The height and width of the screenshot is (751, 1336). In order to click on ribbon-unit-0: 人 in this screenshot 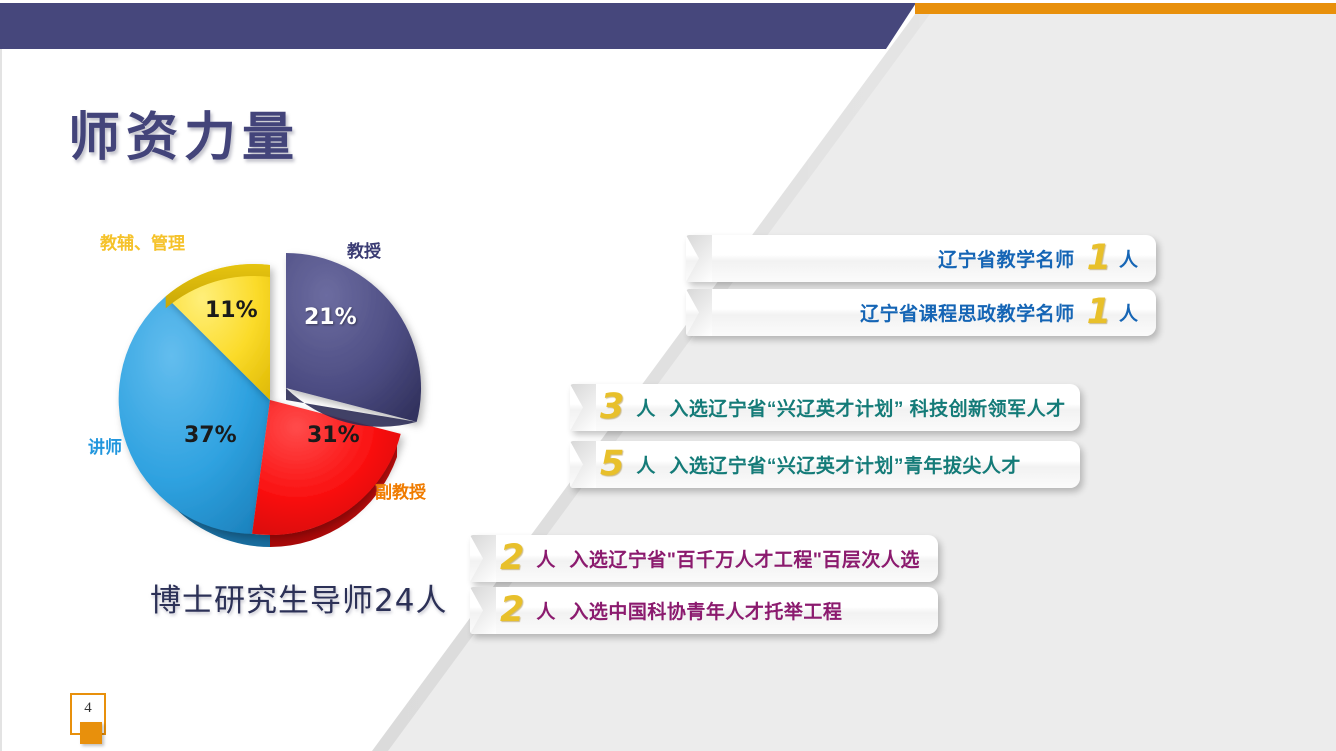, I will do `click(1128, 260)`.